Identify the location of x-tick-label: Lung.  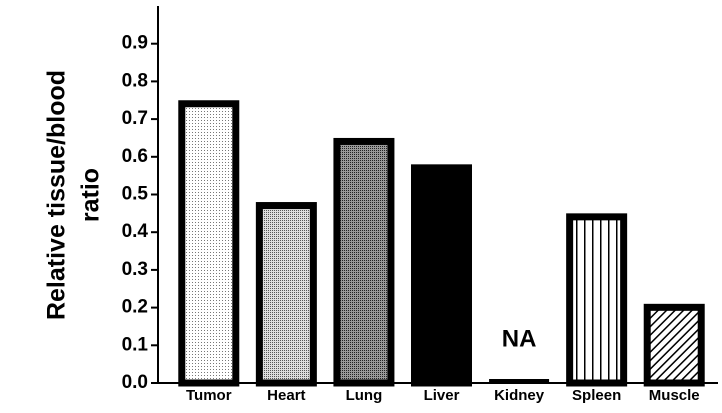
(364, 395).